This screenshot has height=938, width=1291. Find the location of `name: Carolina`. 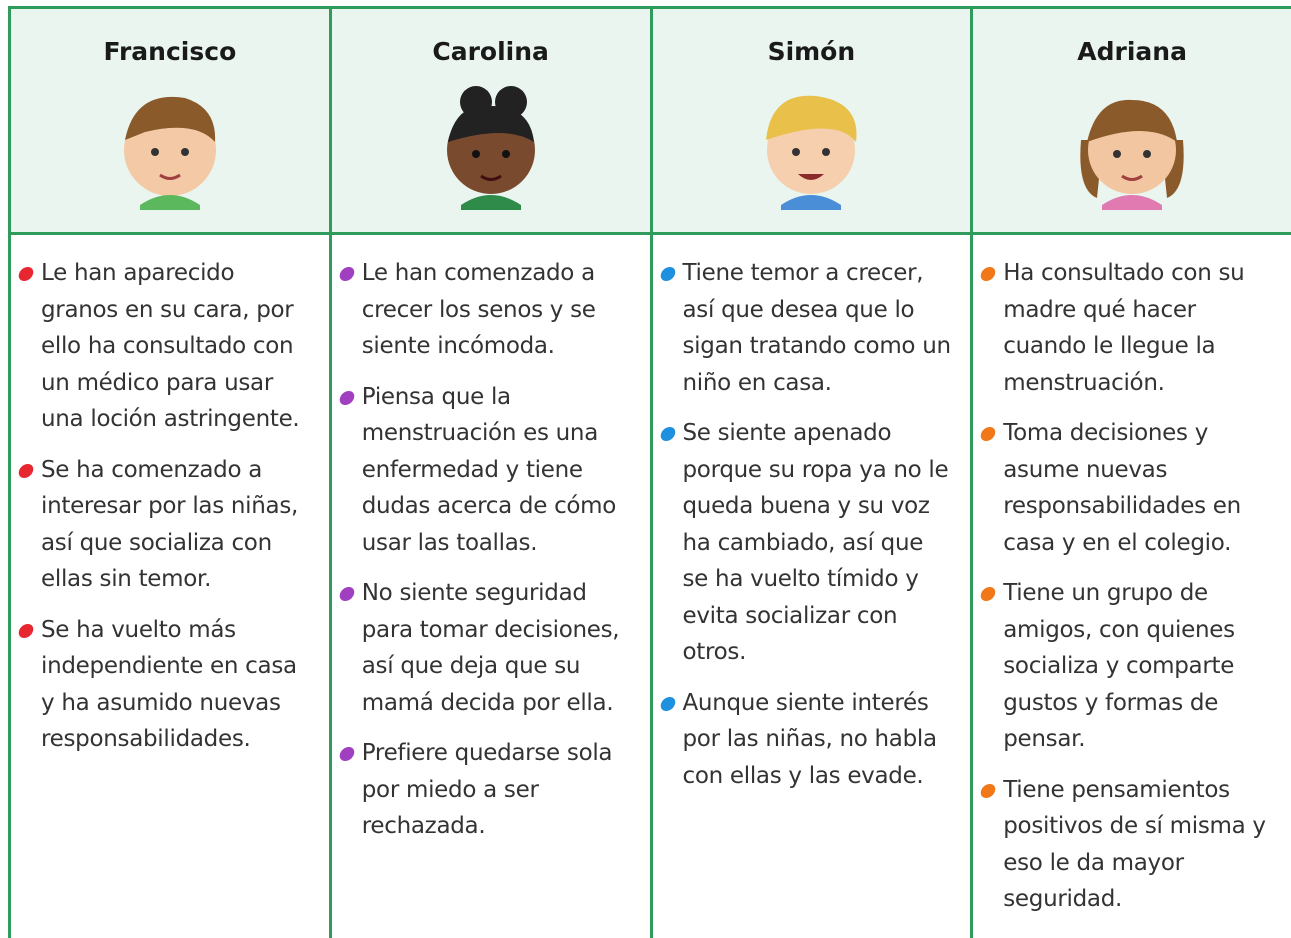

name: Carolina is located at coordinates (490, 51).